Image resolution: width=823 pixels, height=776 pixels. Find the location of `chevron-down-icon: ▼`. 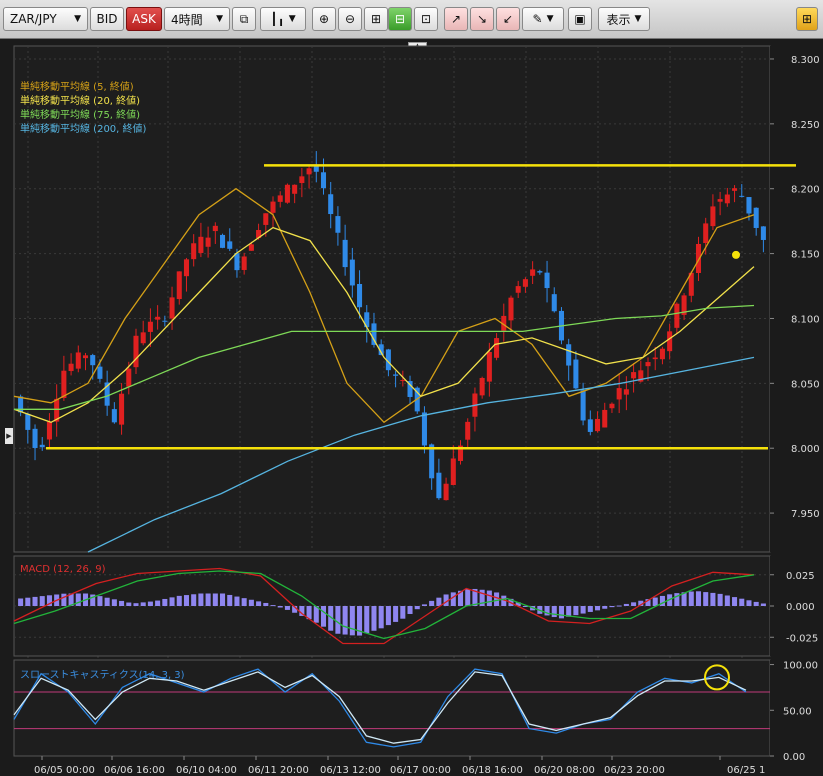

chevron-down-icon: ▼ is located at coordinates (550, 19).